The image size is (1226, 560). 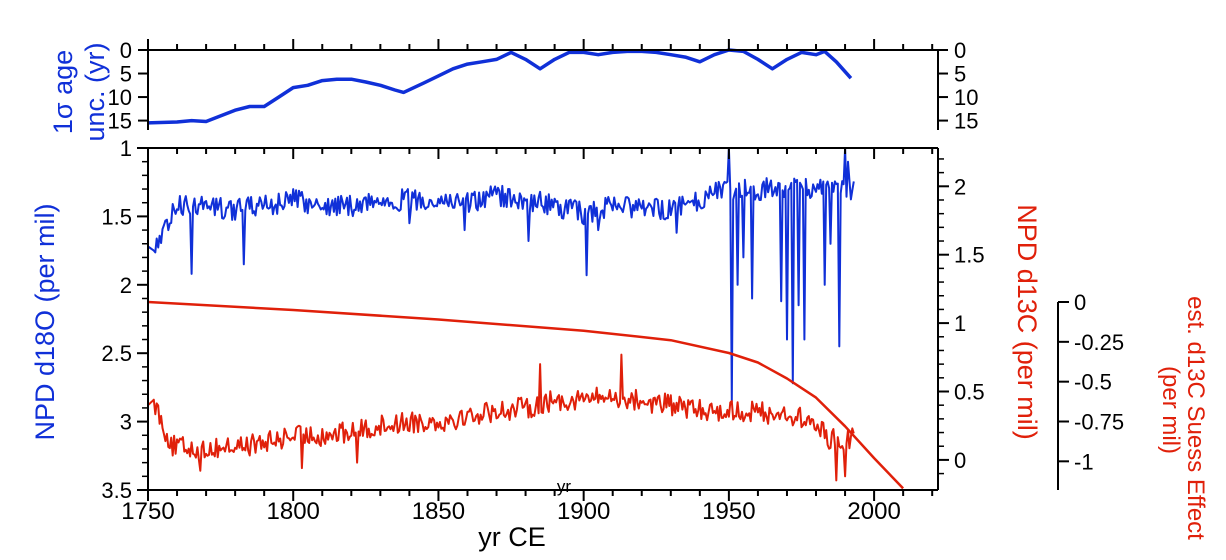 What do you see at coordinates (873, 511) in the screenshot?
I see `x-tick-label: 2000` at bounding box center [873, 511].